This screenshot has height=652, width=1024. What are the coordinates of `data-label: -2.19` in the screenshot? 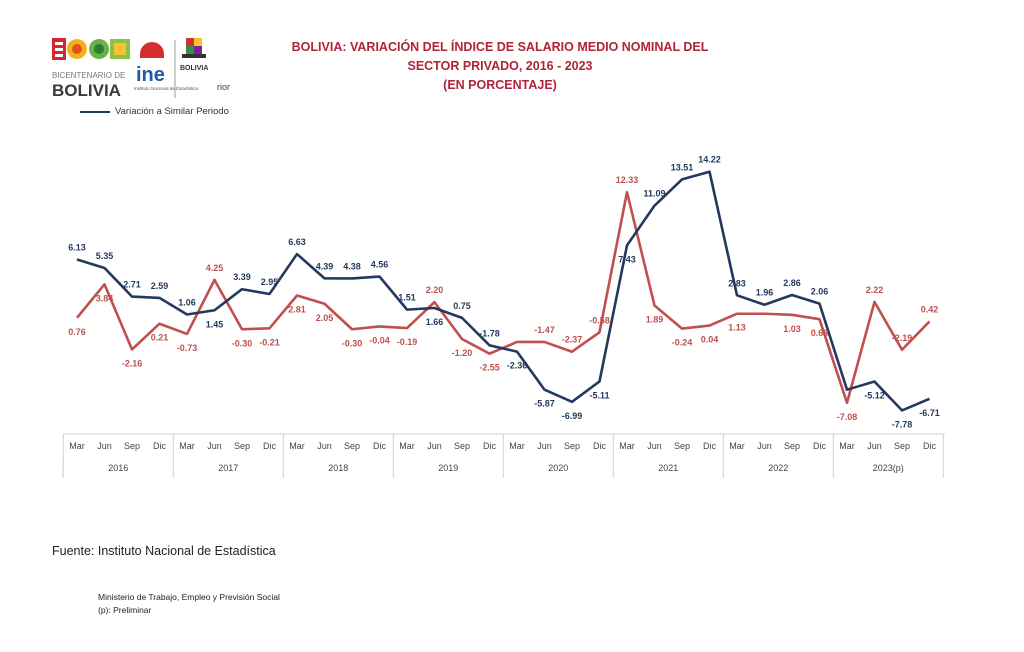 It's located at (902, 338).